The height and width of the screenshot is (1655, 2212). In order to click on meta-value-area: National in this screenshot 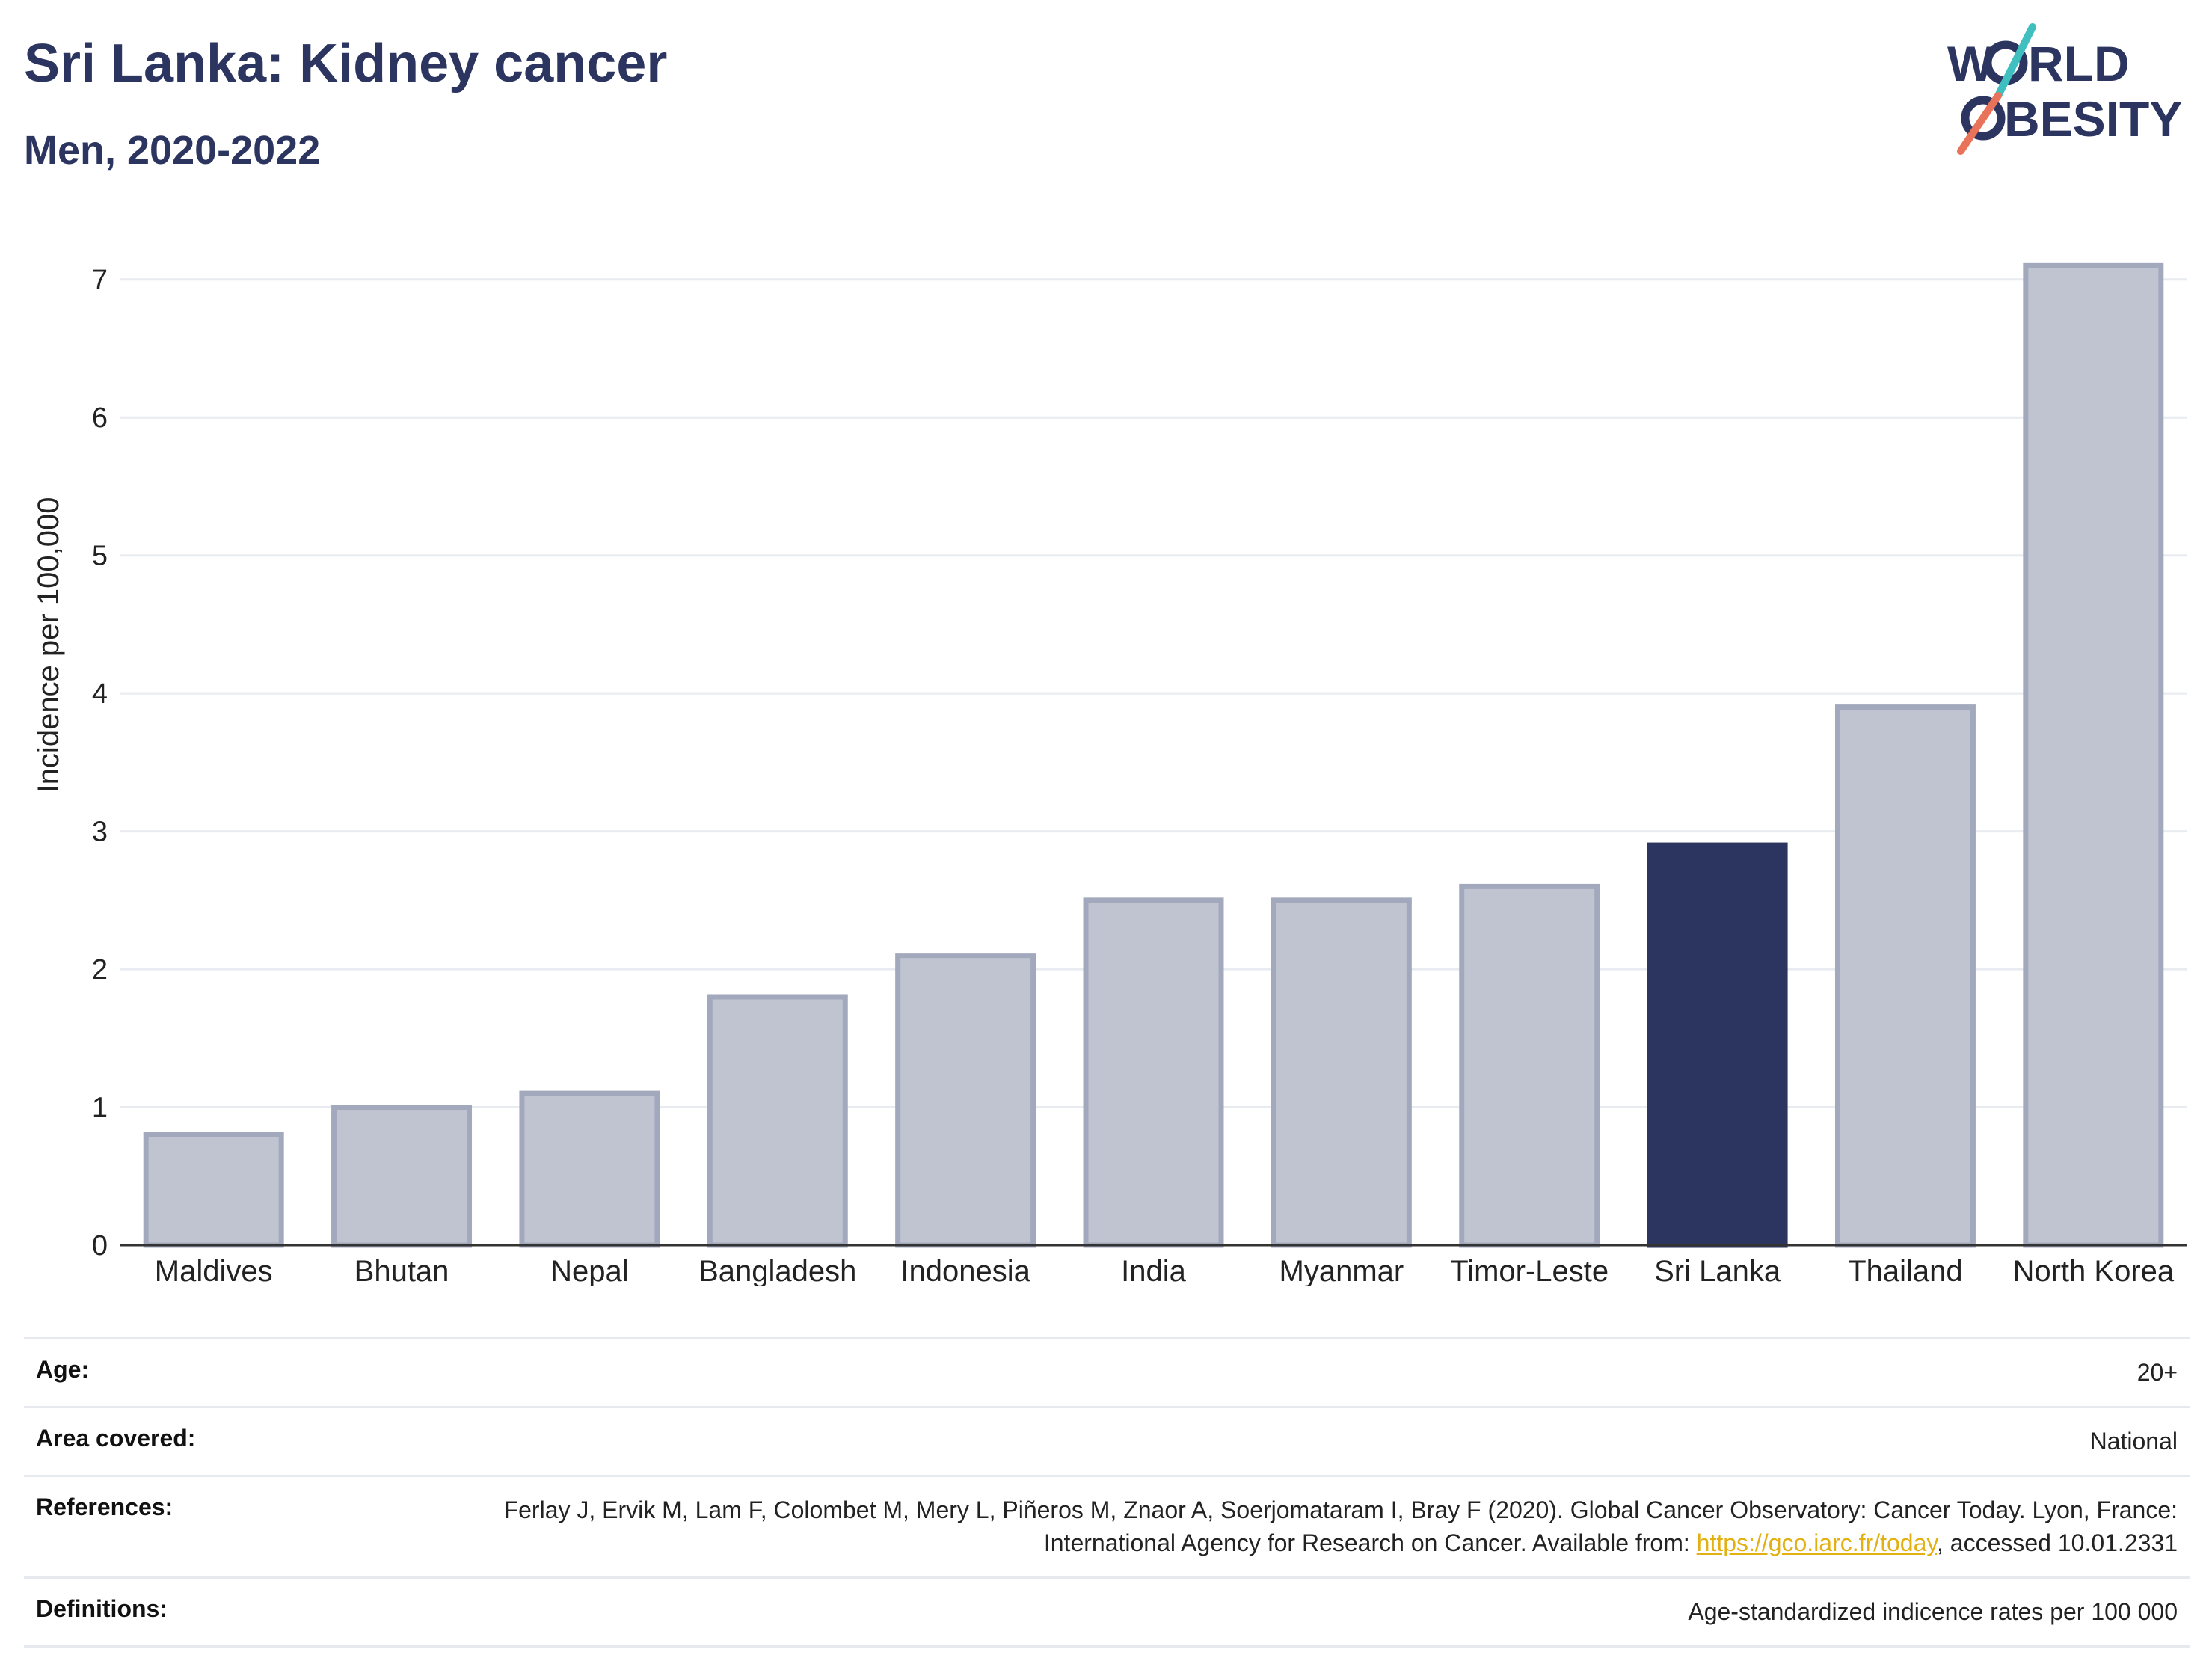, I will do `click(2133, 1441)`.